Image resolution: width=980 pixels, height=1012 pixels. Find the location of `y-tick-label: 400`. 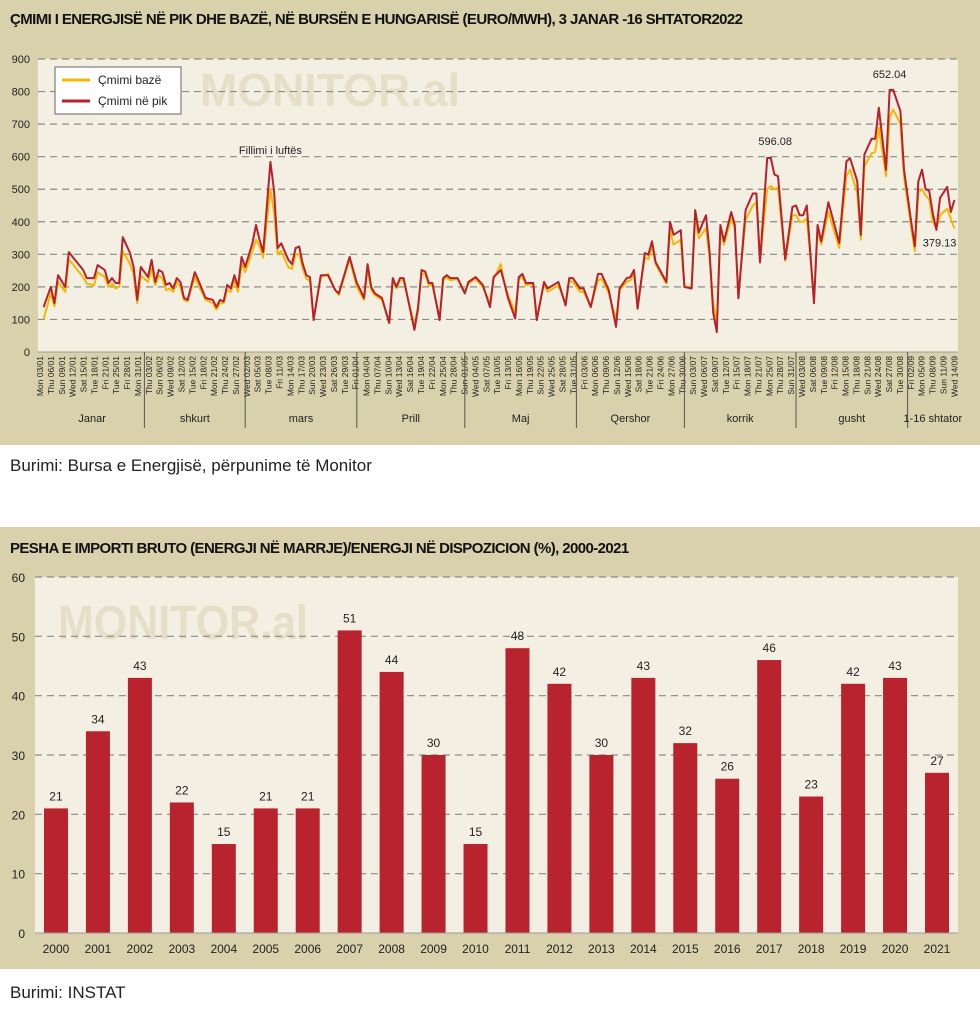

y-tick-label: 400 is located at coordinates (21, 223).